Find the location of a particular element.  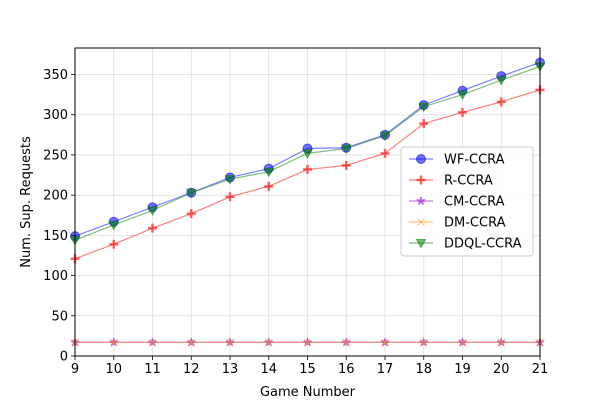

x-tick-label: 14 is located at coordinates (268, 369).